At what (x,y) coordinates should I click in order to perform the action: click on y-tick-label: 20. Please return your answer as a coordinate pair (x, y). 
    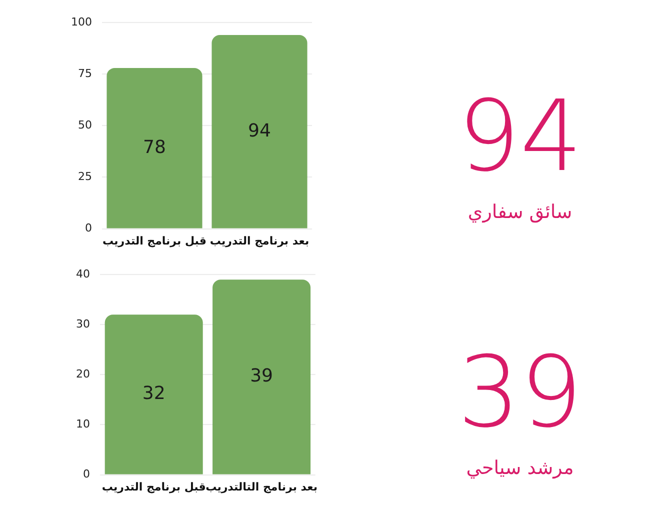
    Looking at the image, I should click on (83, 374).